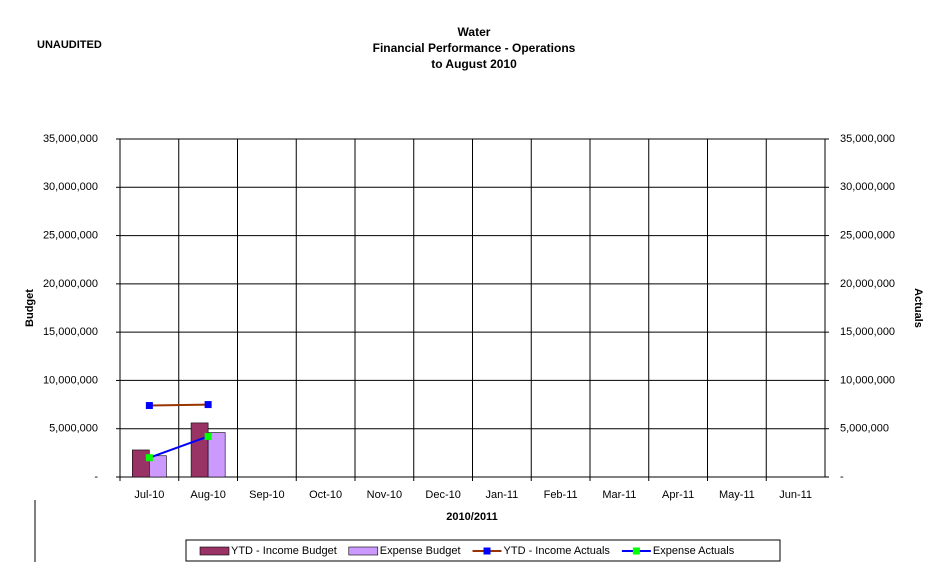 This screenshot has width=928, height=562. Describe the element at coordinates (867, 235) in the screenshot. I see `y2-tick-label: 25,000,000` at that location.